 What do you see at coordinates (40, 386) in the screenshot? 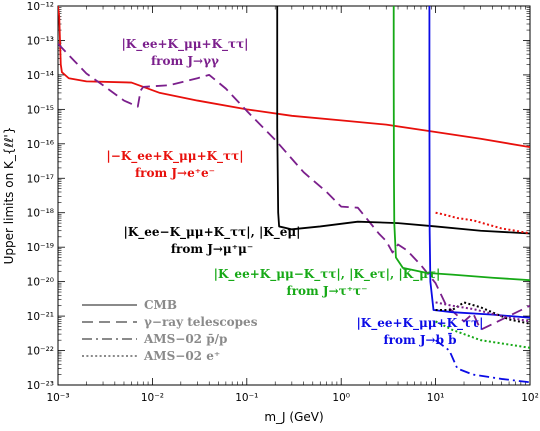
I see `y-tick-label: 10⁻²³` at bounding box center [40, 386].